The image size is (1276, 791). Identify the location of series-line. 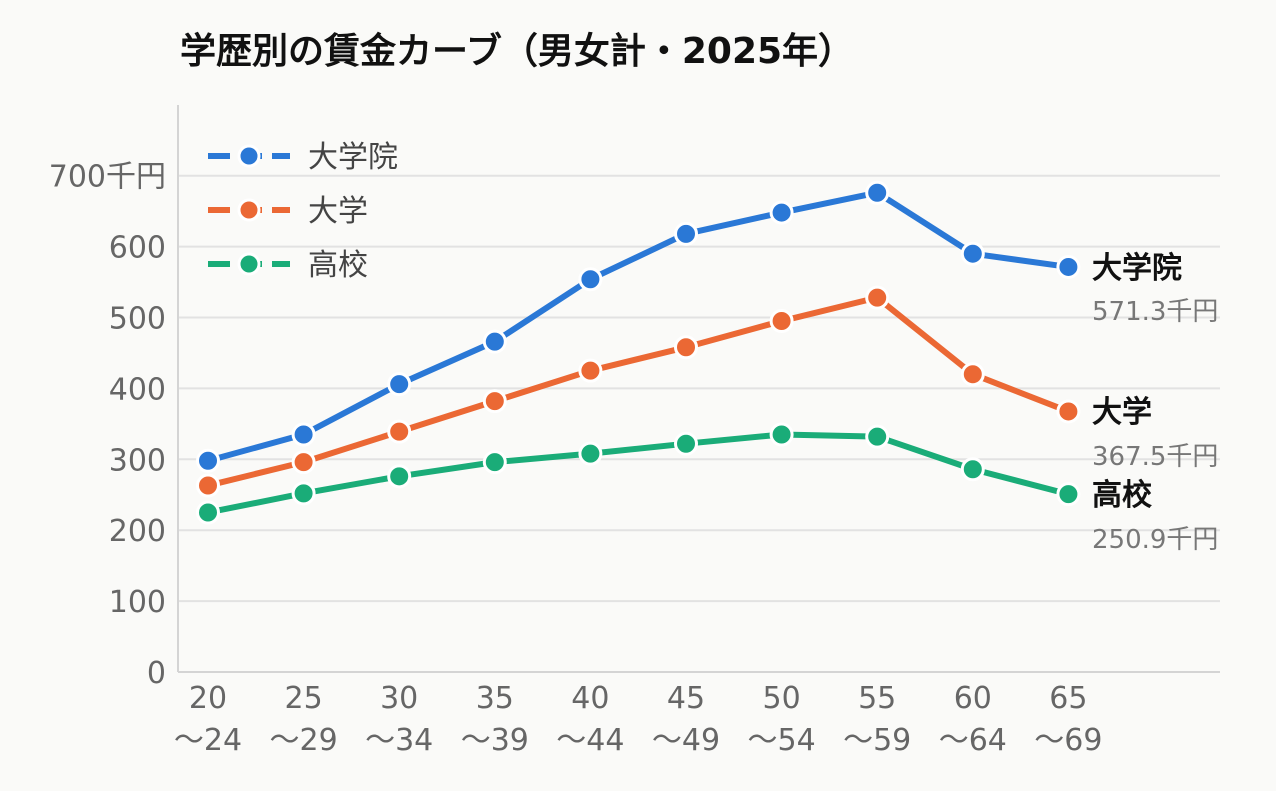
(638, 473).